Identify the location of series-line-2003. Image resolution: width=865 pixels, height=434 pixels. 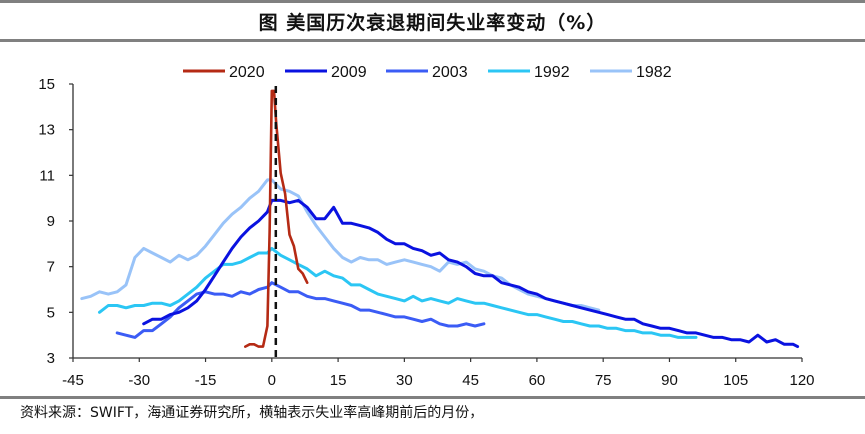
(300, 310).